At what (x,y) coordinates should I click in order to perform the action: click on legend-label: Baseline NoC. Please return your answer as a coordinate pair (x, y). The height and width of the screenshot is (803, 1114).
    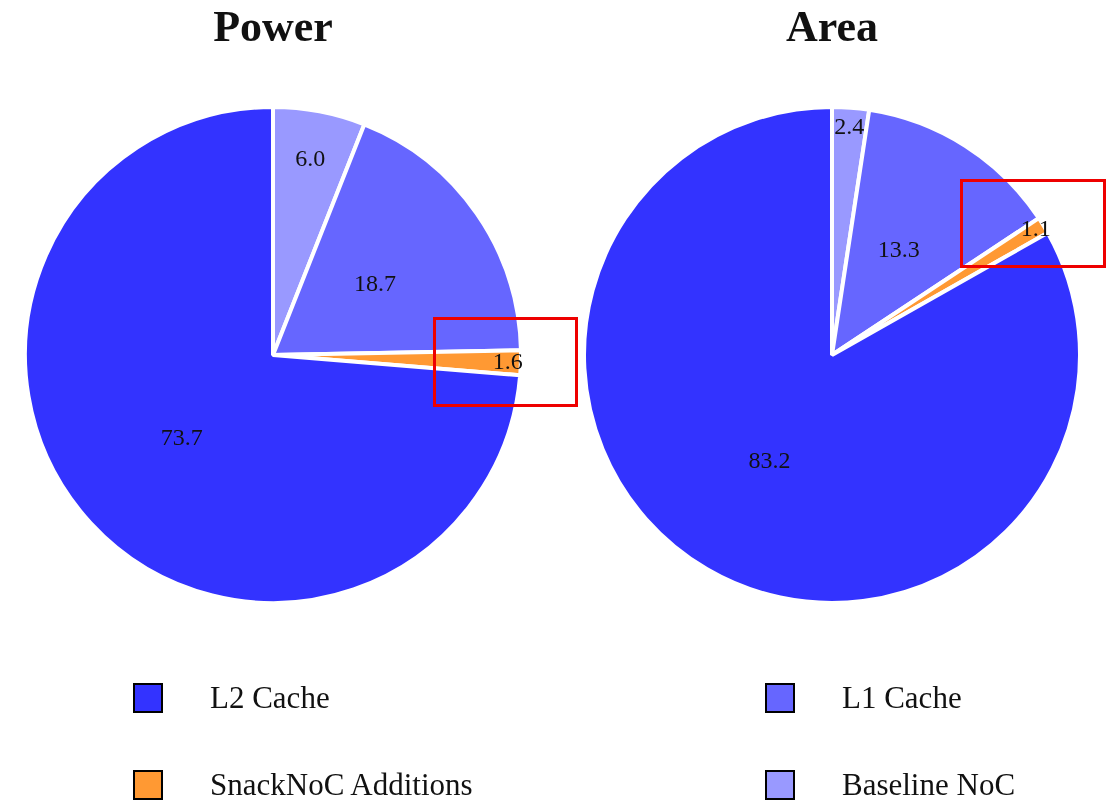
    Looking at the image, I should click on (929, 785).